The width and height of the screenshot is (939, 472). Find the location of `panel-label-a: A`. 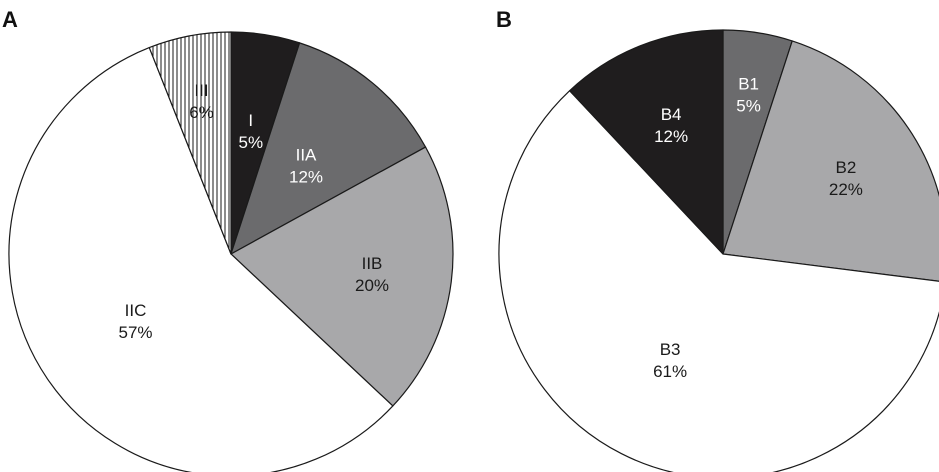

panel-label-a: A is located at coordinates (10, 19).